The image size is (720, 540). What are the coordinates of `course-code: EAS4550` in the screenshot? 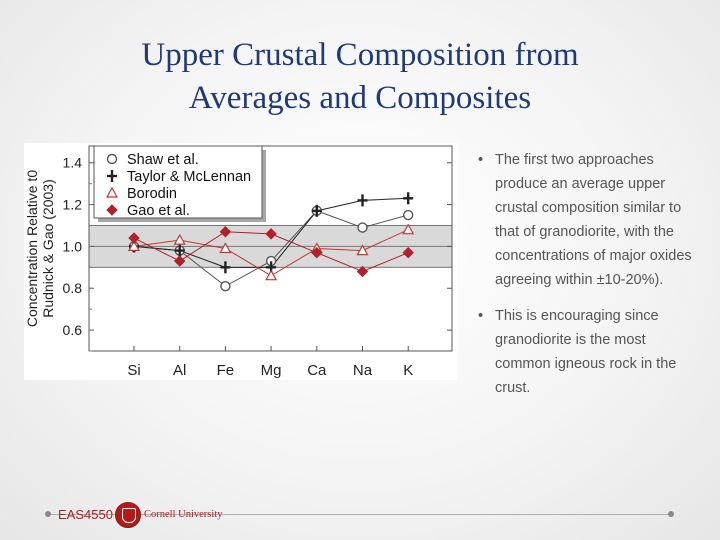 It's located at (85, 514).